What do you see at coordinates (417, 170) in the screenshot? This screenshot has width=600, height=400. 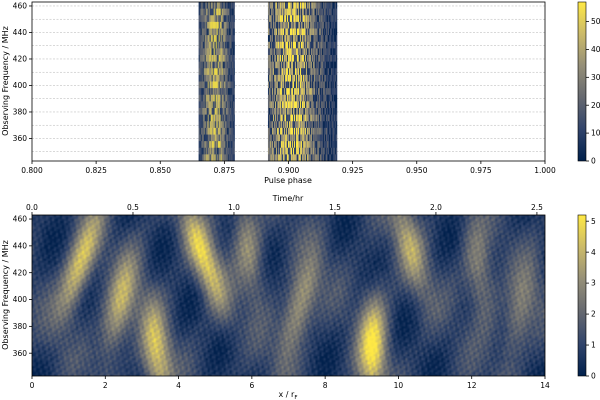 I see `top-x-tick-label: 0.950` at bounding box center [417, 170].